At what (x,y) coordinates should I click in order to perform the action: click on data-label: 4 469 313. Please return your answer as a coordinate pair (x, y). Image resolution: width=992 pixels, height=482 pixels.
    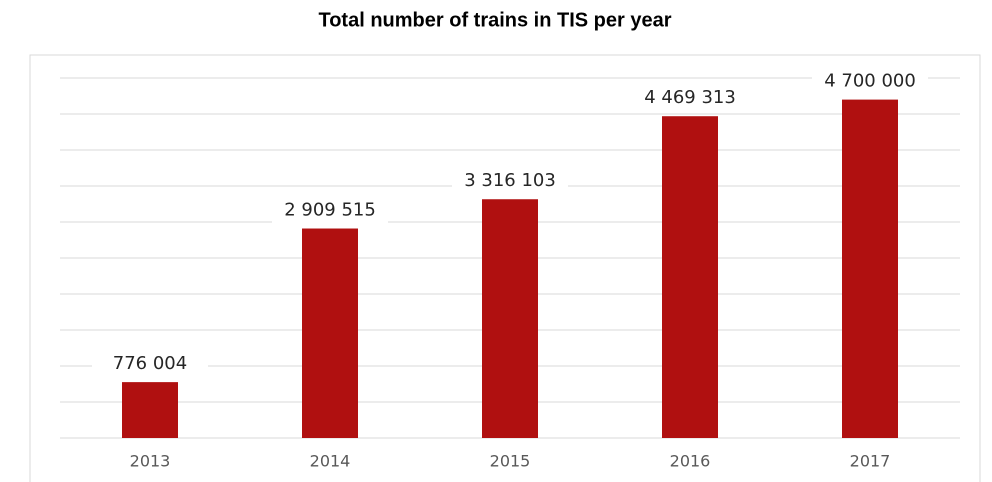
    Looking at the image, I should click on (690, 97).